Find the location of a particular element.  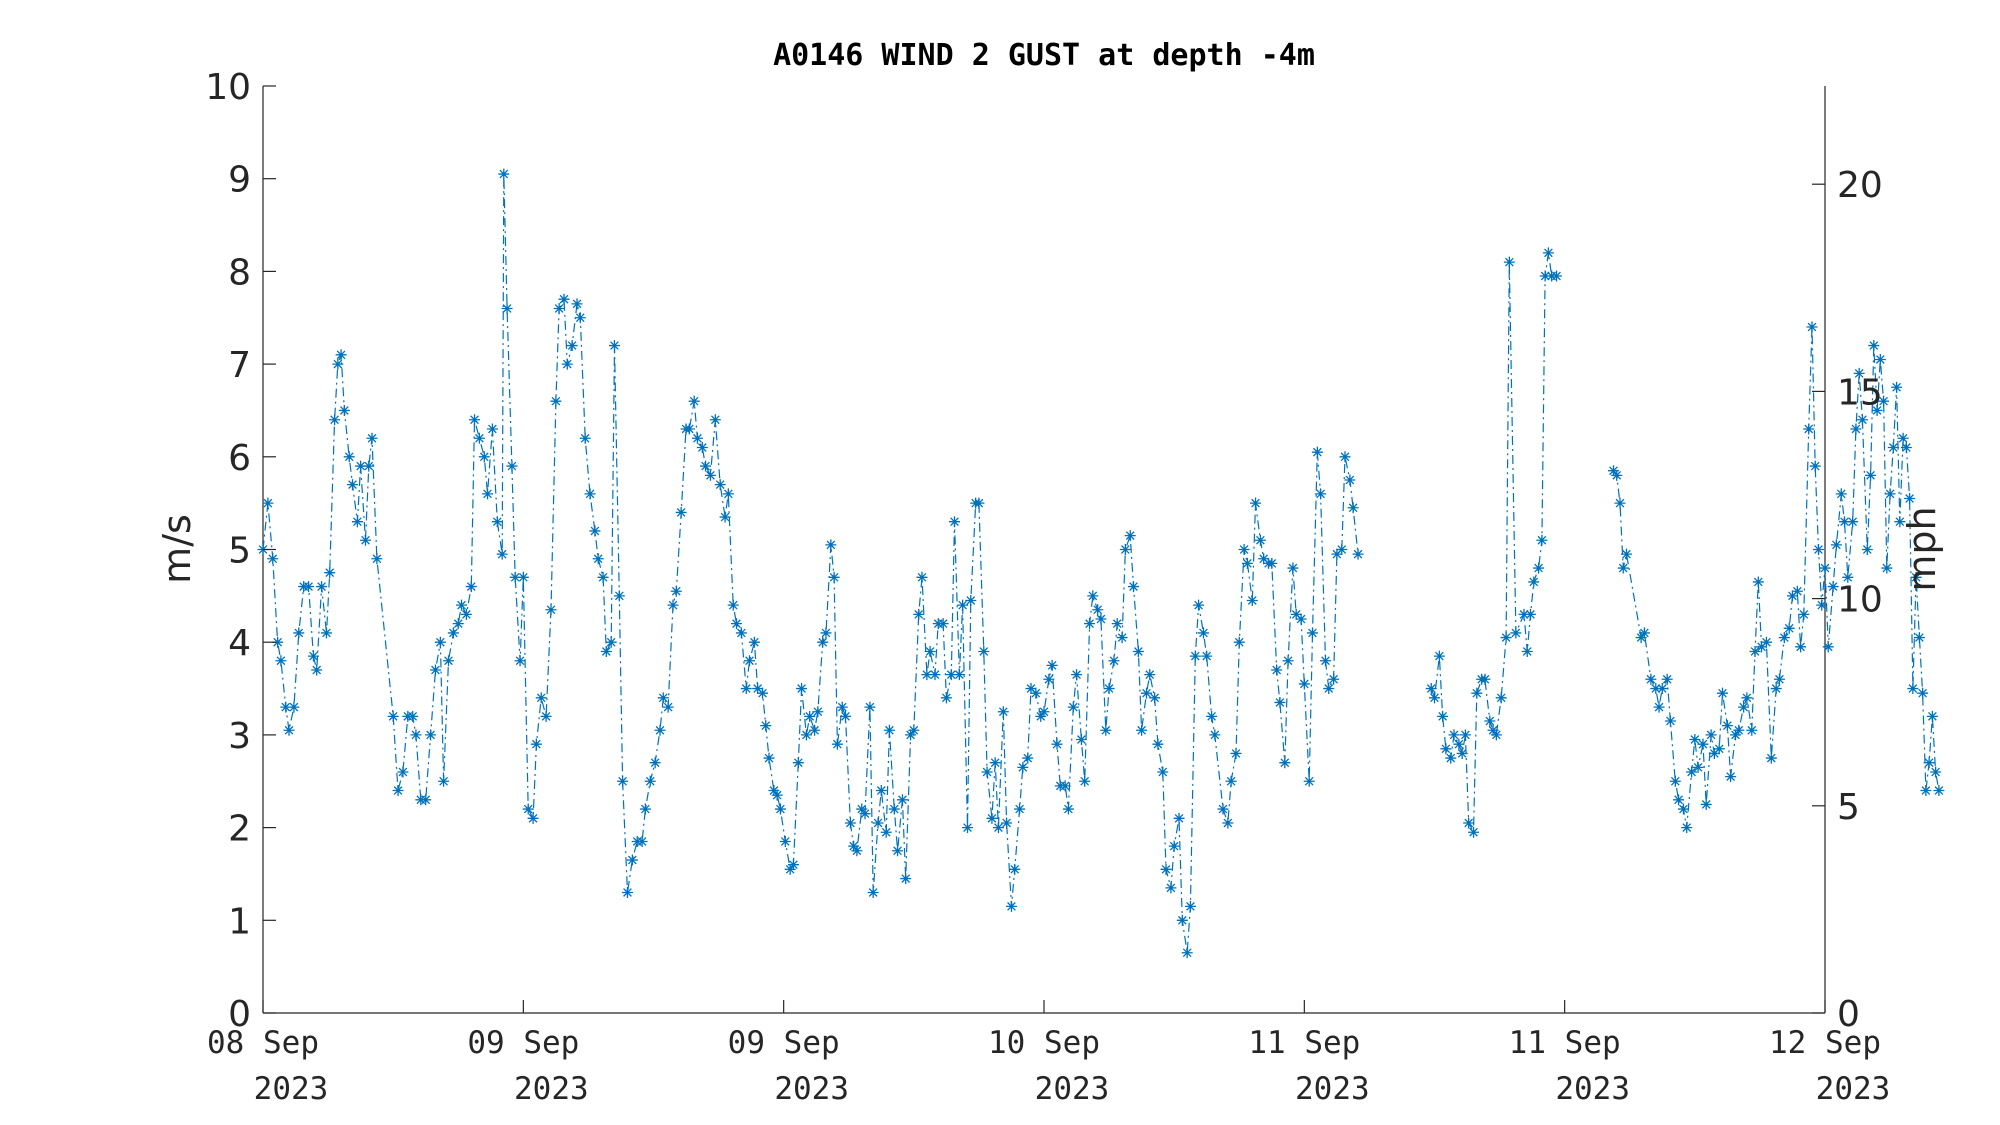

y-tick-label-left: 7 is located at coordinates (239, 365).